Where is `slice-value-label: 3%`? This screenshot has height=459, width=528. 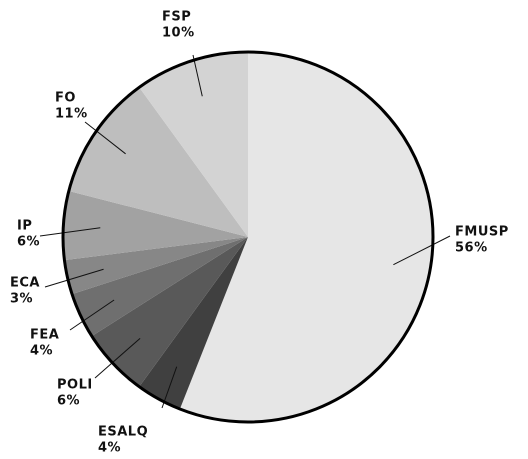 slice-value-label: 3% is located at coordinates (21, 299).